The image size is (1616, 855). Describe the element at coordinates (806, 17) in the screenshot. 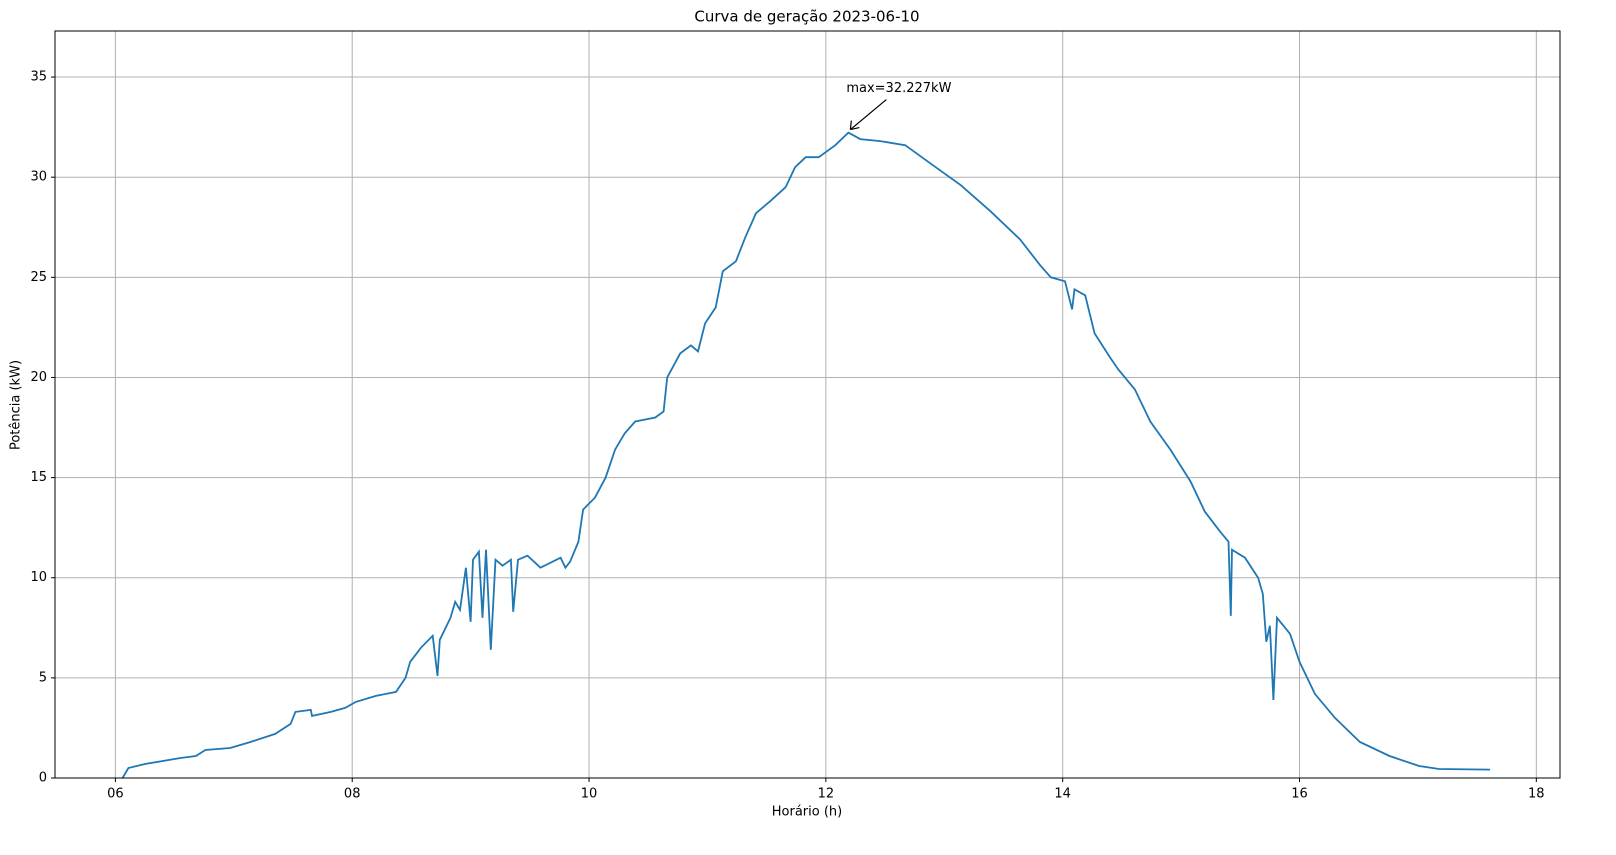

I see `chart-title: Curva de geração 2023-06-10` at that location.